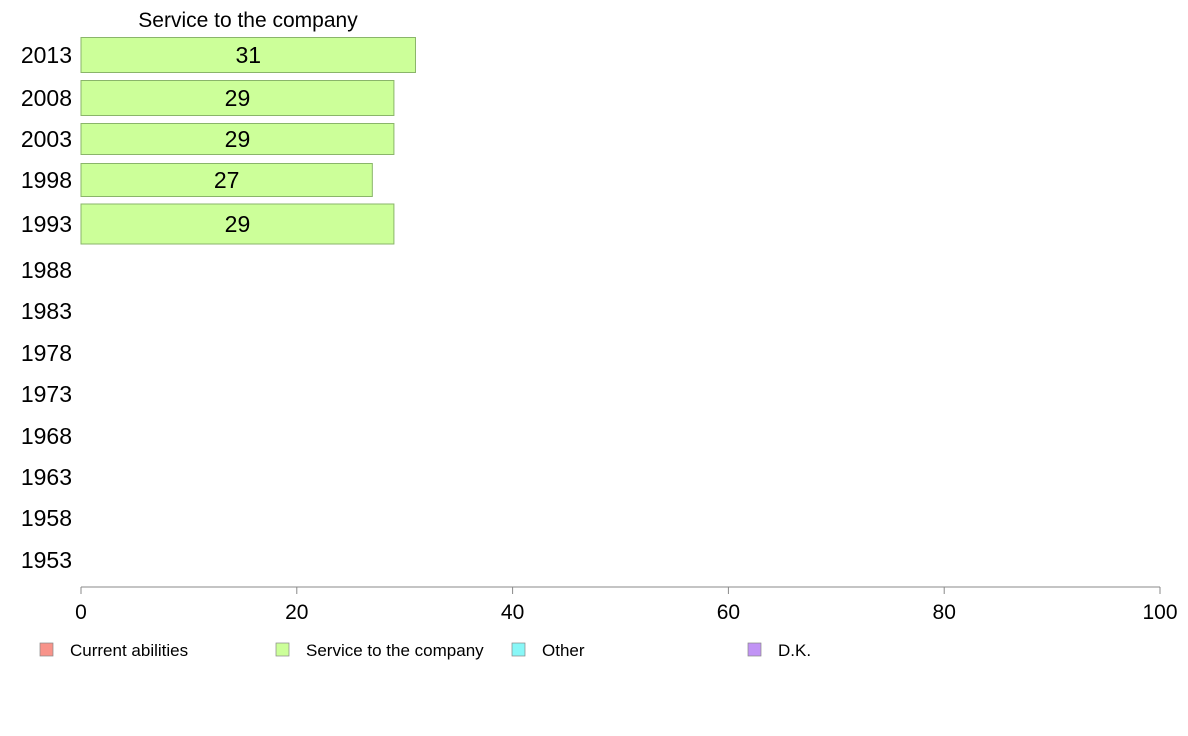  Describe the element at coordinates (46, 180) in the screenshot. I see `y-tick-label: 1998` at that location.